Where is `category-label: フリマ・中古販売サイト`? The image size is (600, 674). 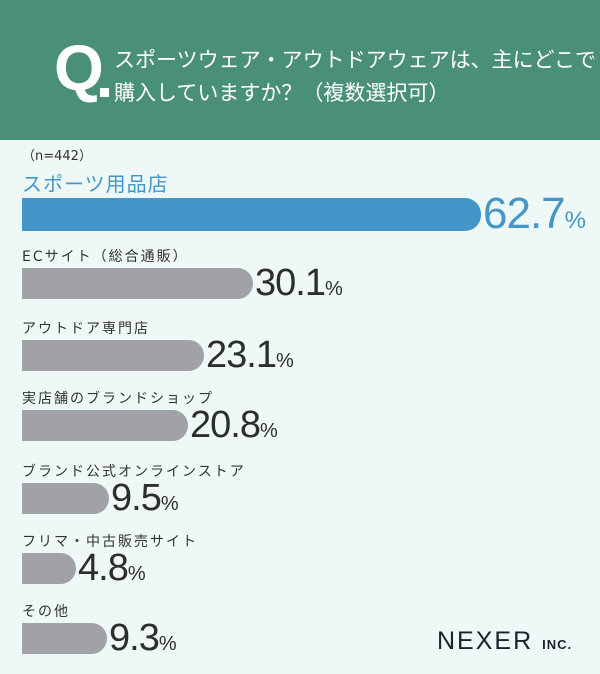
category-label: フリマ・中古販売サイト is located at coordinates (110, 542).